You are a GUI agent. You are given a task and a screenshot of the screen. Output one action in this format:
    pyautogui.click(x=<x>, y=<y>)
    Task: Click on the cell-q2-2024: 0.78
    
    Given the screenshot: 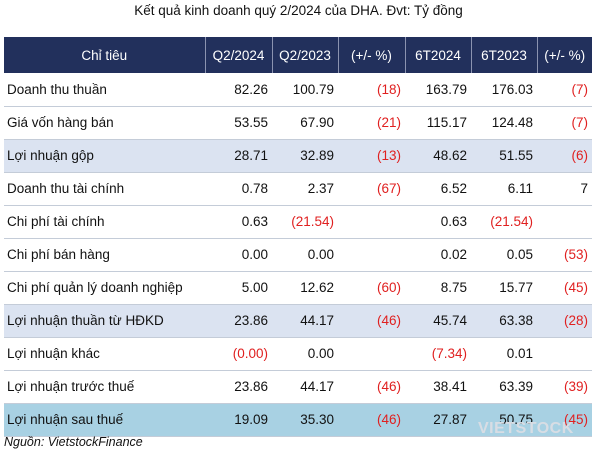 What is the action you would take?
    pyautogui.click(x=254, y=188)
    